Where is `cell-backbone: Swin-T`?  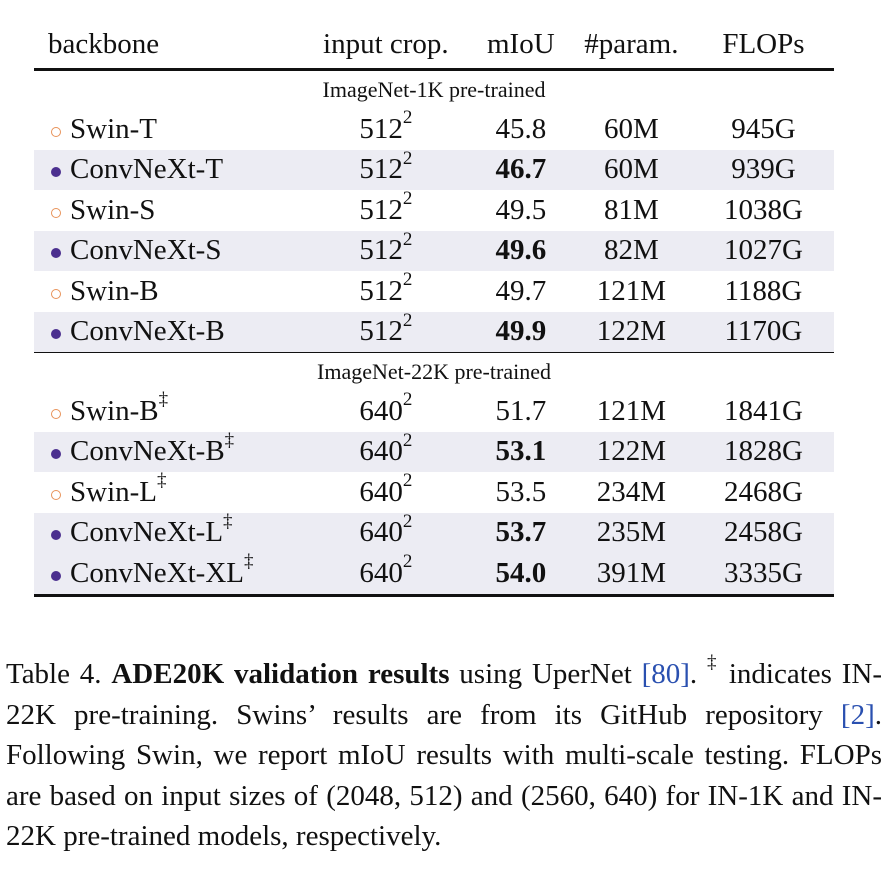
cell-backbone: Swin-T is located at coordinates (167, 129).